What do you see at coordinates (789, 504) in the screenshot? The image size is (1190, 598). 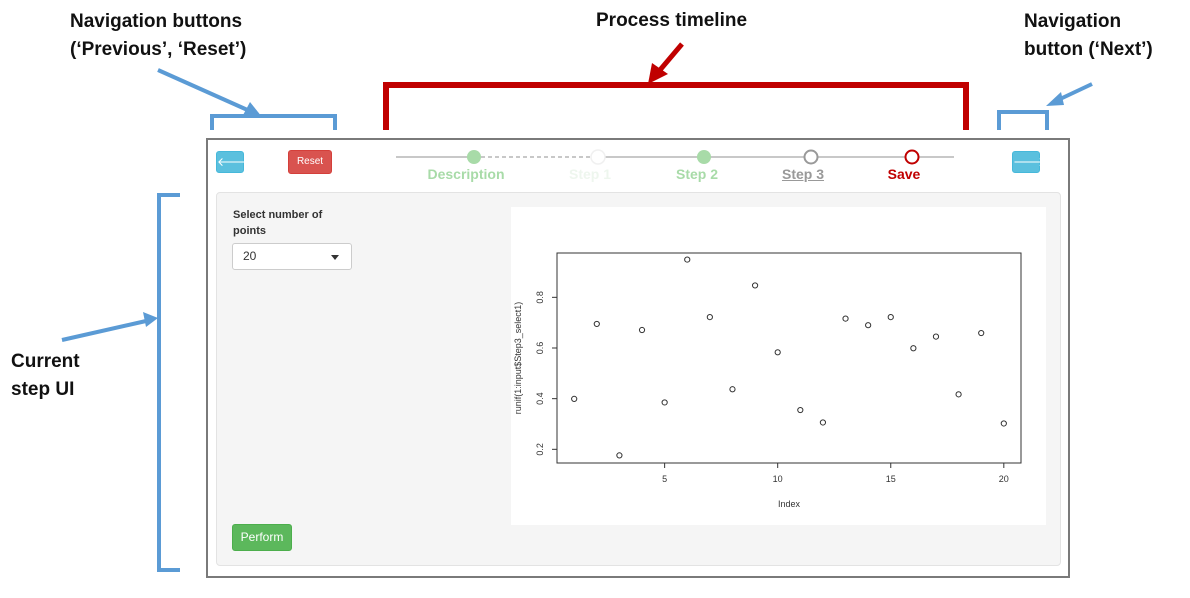 I see `x-axis-label: Index` at bounding box center [789, 504].